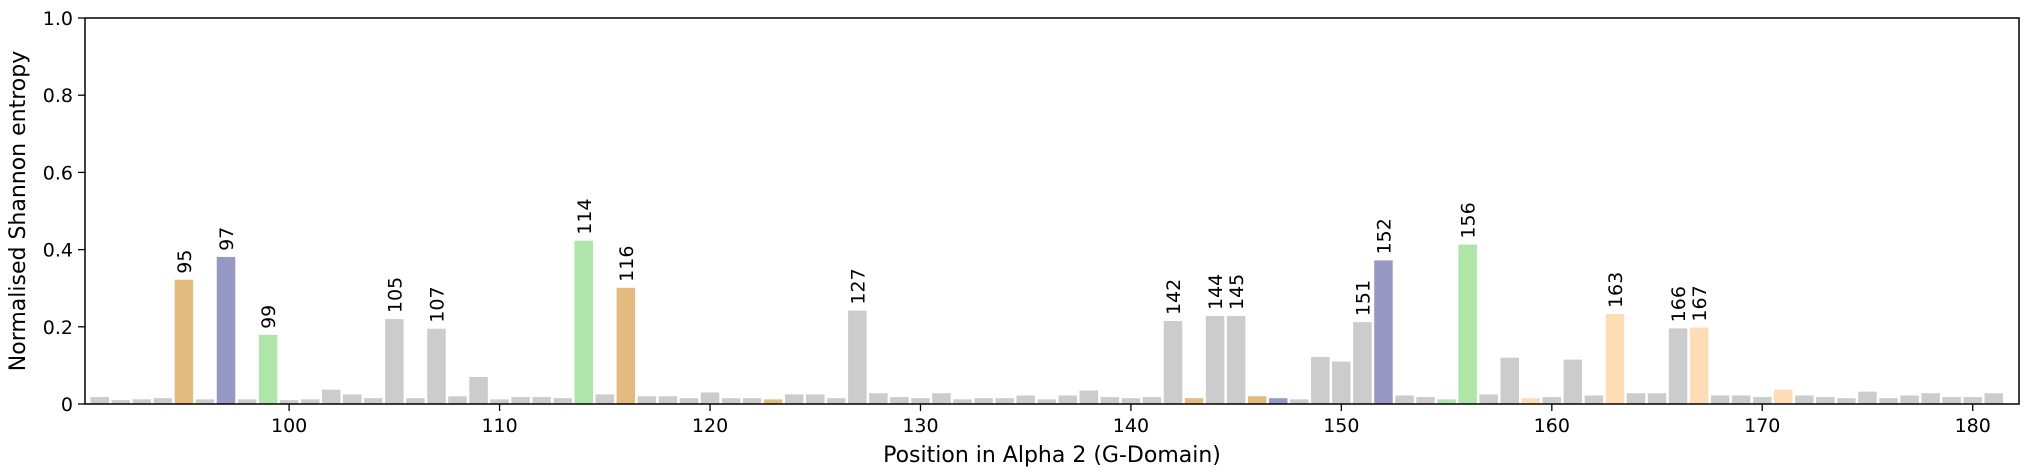 This screenshot has height=475, width=2031. I want to click on x-tick-label-180: 180, so click(1973, 426).